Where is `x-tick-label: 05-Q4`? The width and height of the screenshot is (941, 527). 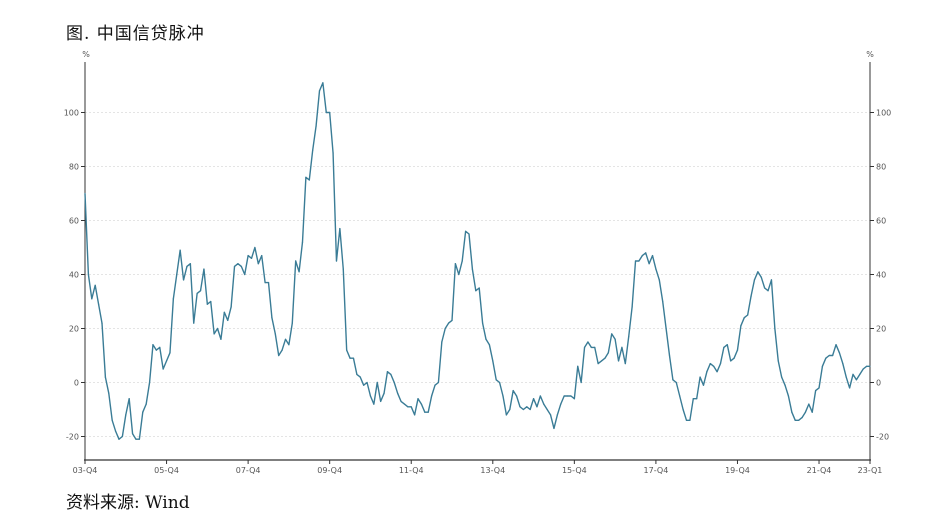
x-tick-label: 05-Q4 is located at coordinates (166, 470).